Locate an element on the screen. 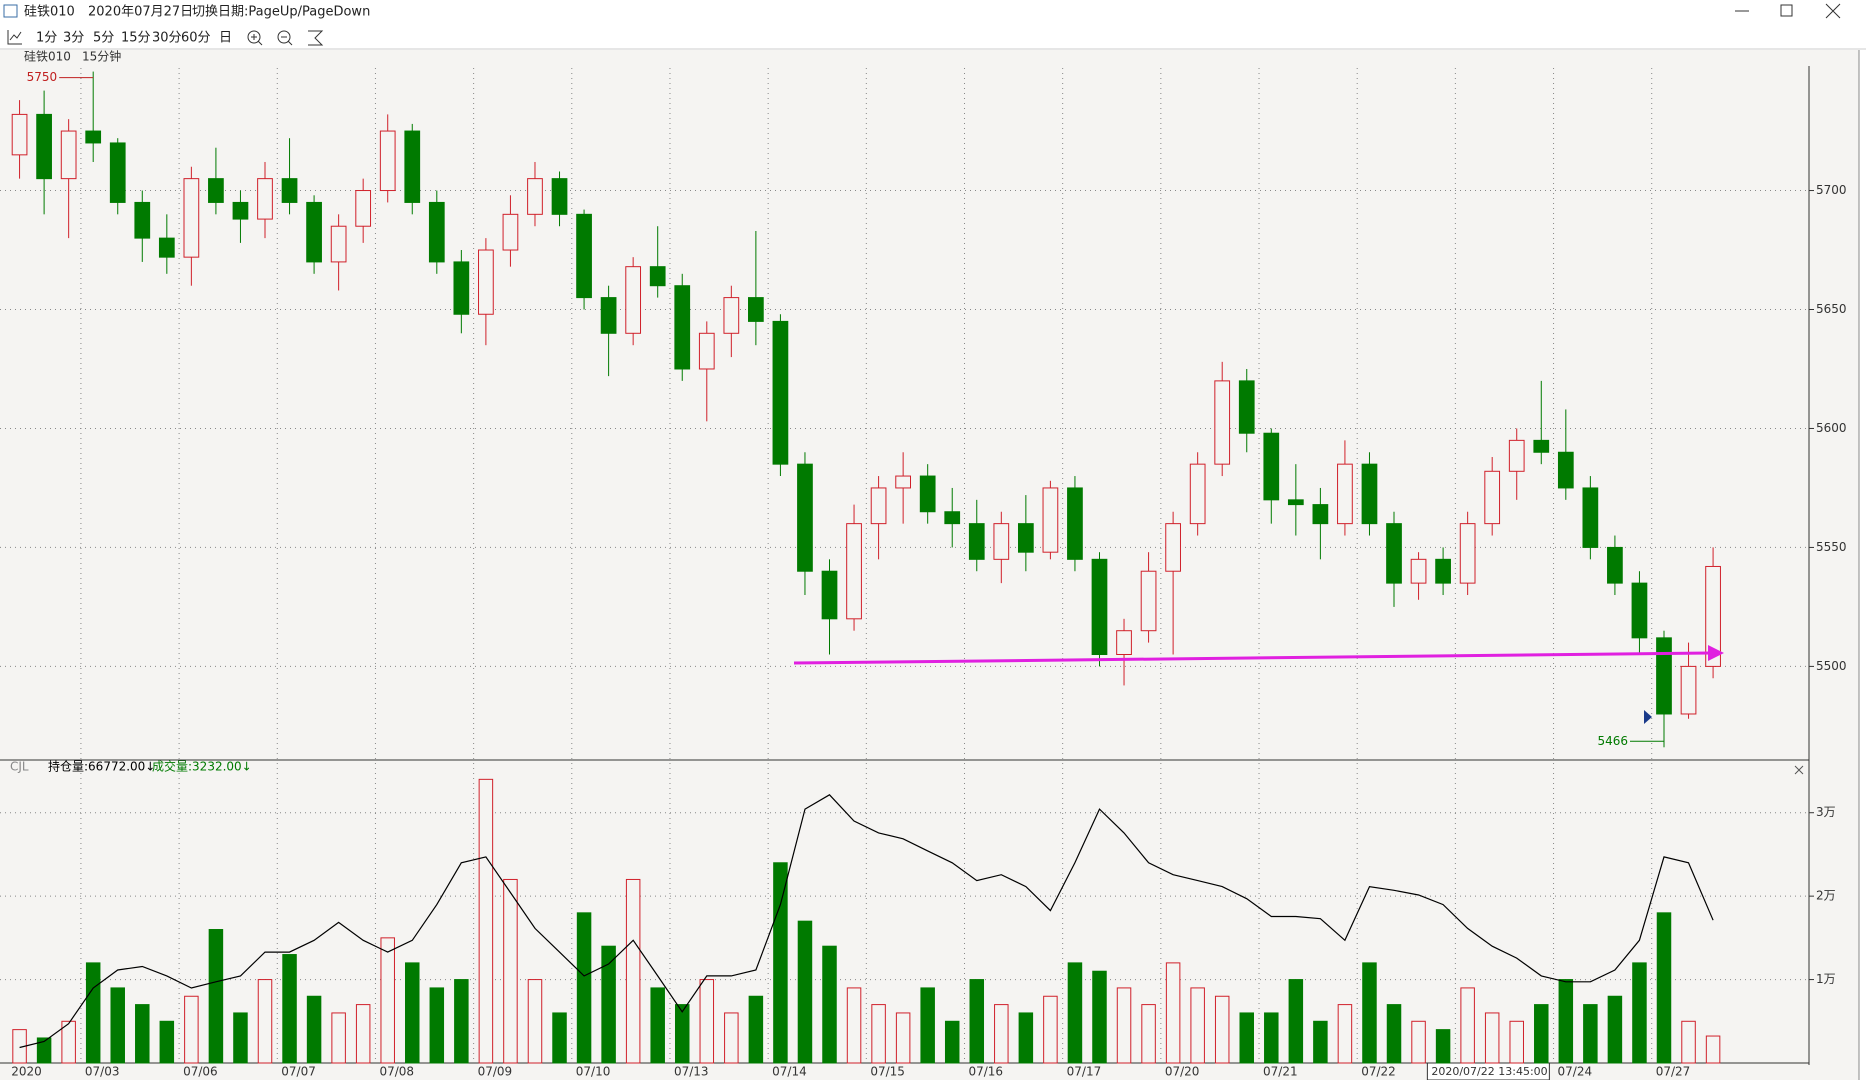 The image size is (1866, 1080). settings-icon is located at coordinates (316, 38).